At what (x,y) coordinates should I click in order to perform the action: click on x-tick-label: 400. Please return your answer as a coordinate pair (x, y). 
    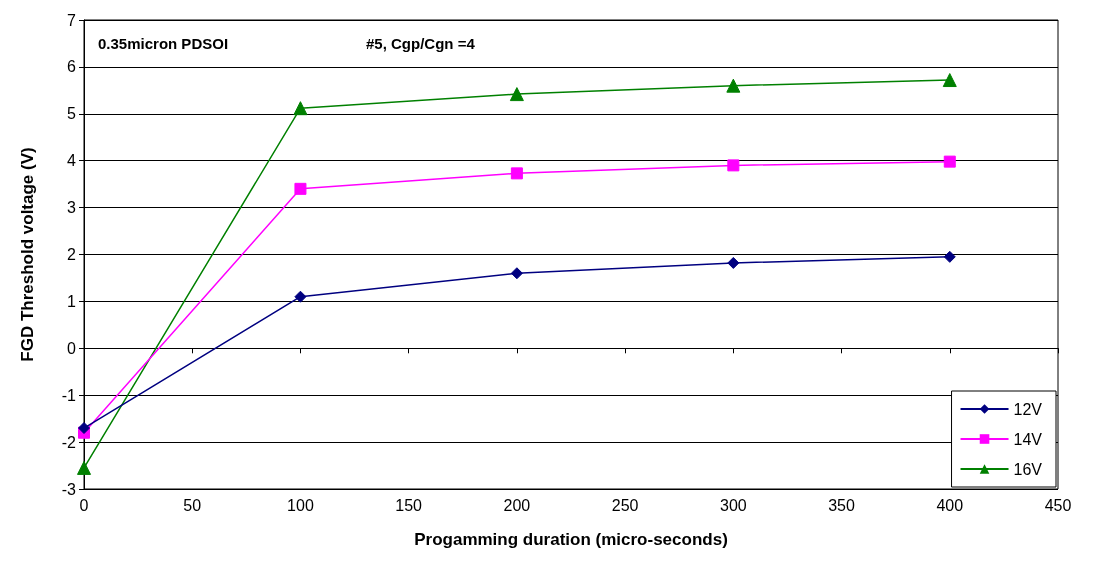
    Looking at the image, I should click on (950, 505).